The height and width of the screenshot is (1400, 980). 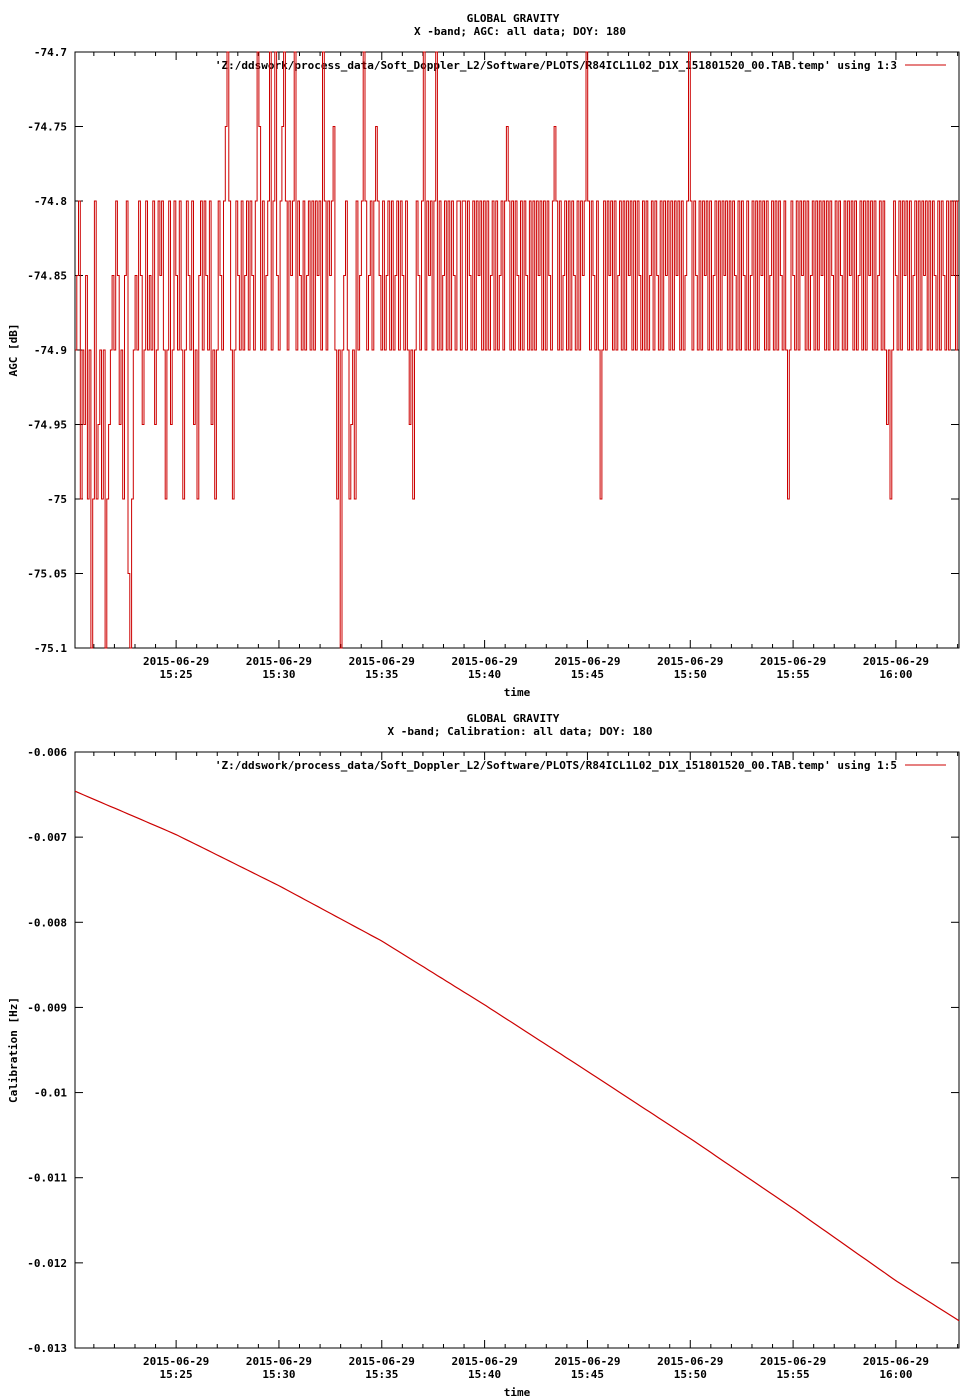 What do you see at coordinates (47, 127) in the screenshot?
I see `agc-y-tick-label: -74.75` at bounding box center [47, 127].